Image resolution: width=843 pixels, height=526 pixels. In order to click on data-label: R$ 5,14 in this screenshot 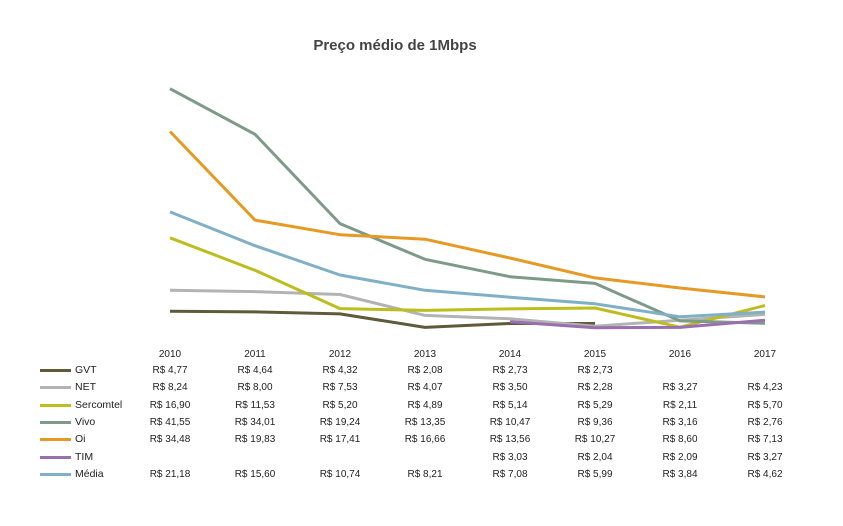, I will do `click(510, 405)`.